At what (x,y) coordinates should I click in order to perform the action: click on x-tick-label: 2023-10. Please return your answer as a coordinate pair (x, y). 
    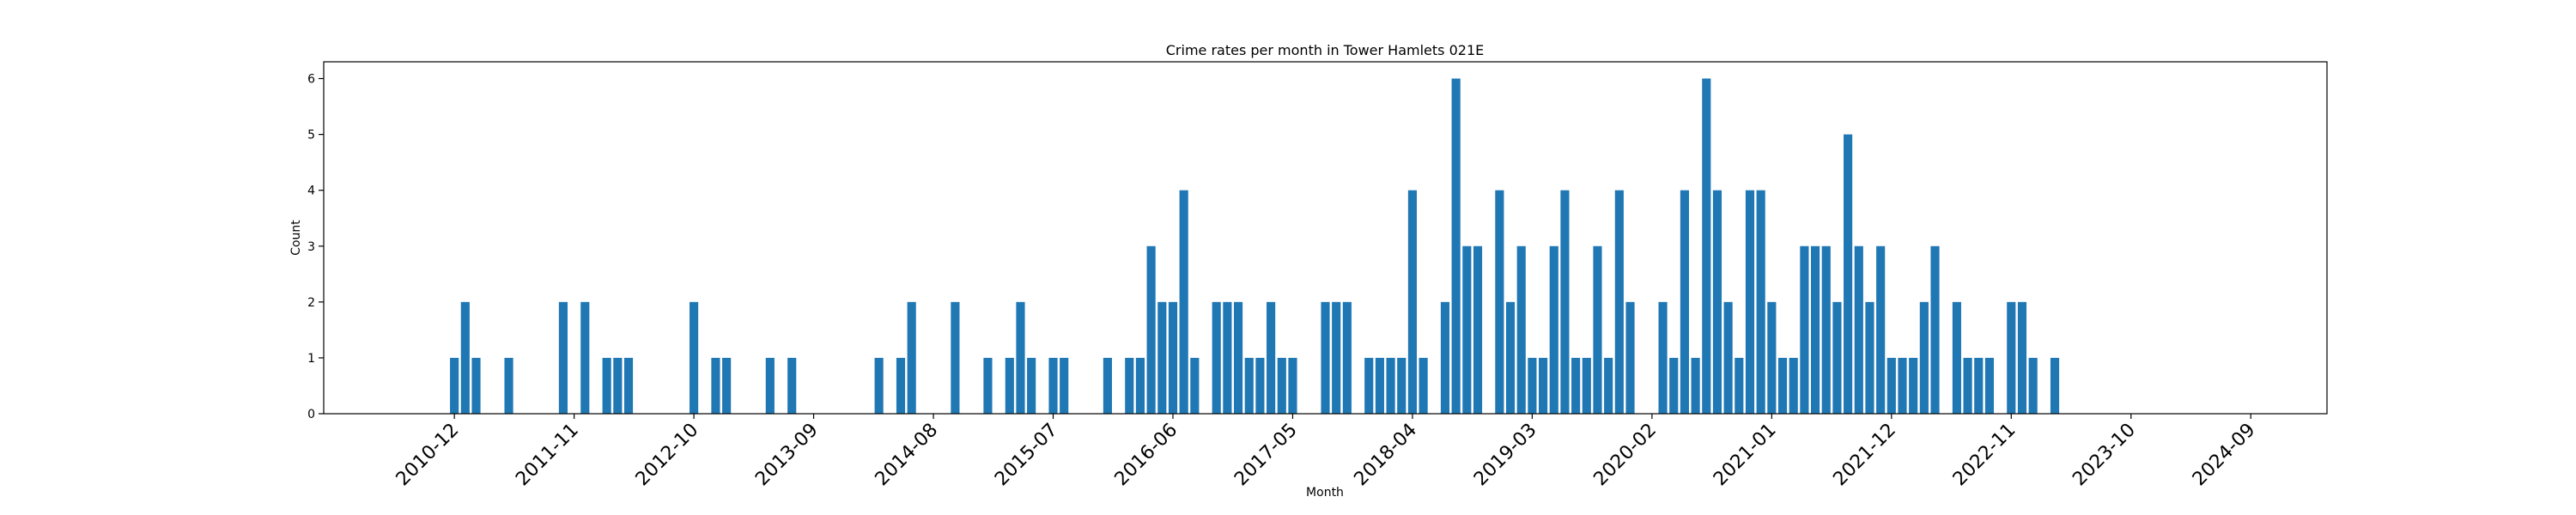
    Looking at the image, I should click on (2104, 455).